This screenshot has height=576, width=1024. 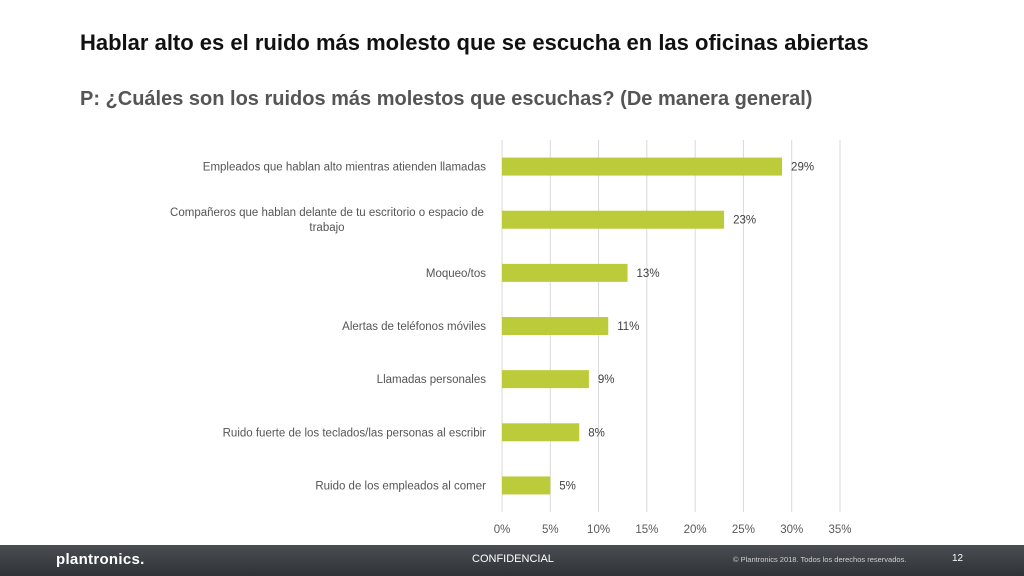 I want to click on x-tick-label: 25%, so click(x=743, y=530).